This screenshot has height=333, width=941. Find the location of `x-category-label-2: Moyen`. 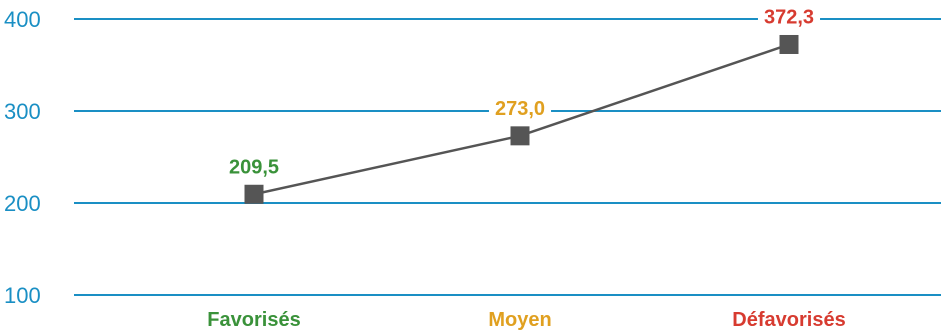

x-category-label-2: Moyen is located at coordinates (519, 320).